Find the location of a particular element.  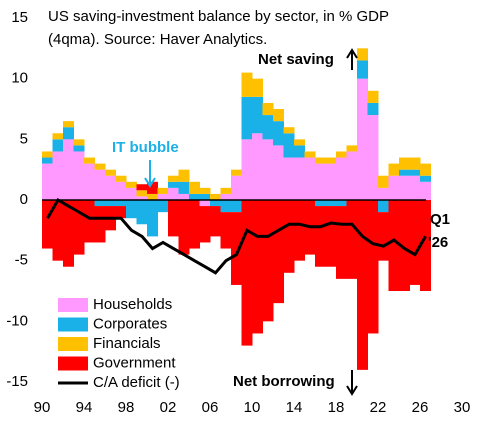

x-tick-label: 26 is located at coordinates (420, 407).